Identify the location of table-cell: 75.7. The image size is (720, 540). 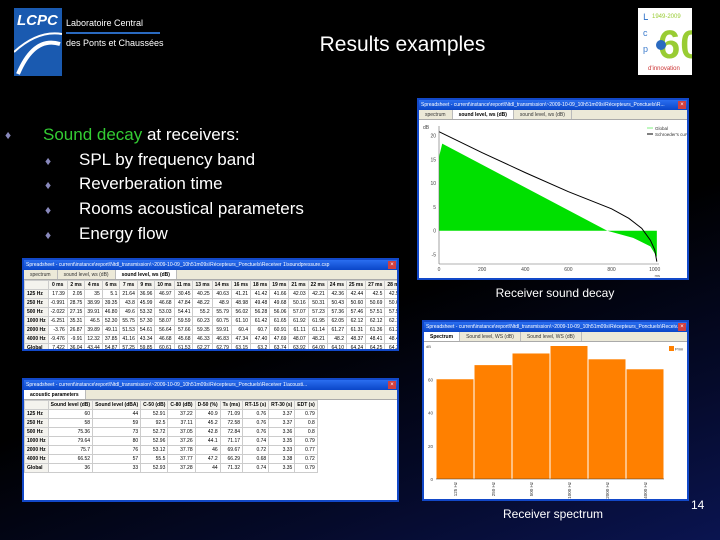
(70, 450).